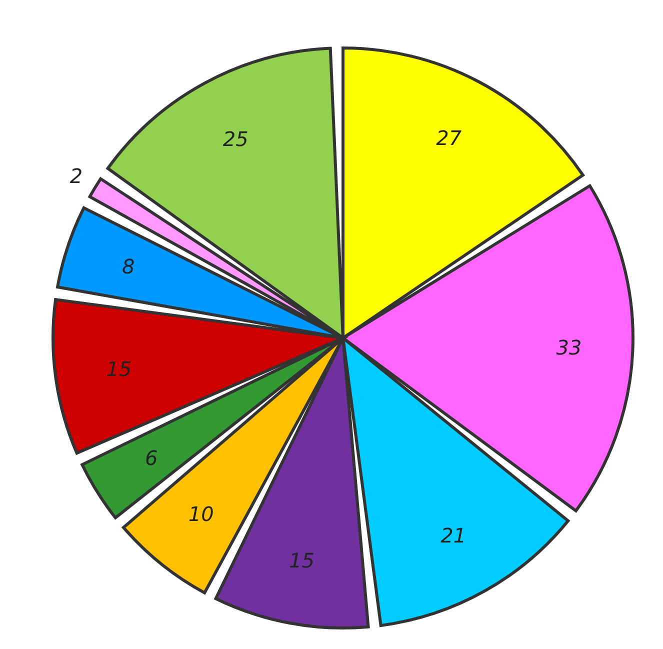  Describe the element at coordinates (76, 176) in the screenshot. I see `data-label: 2` at that location.